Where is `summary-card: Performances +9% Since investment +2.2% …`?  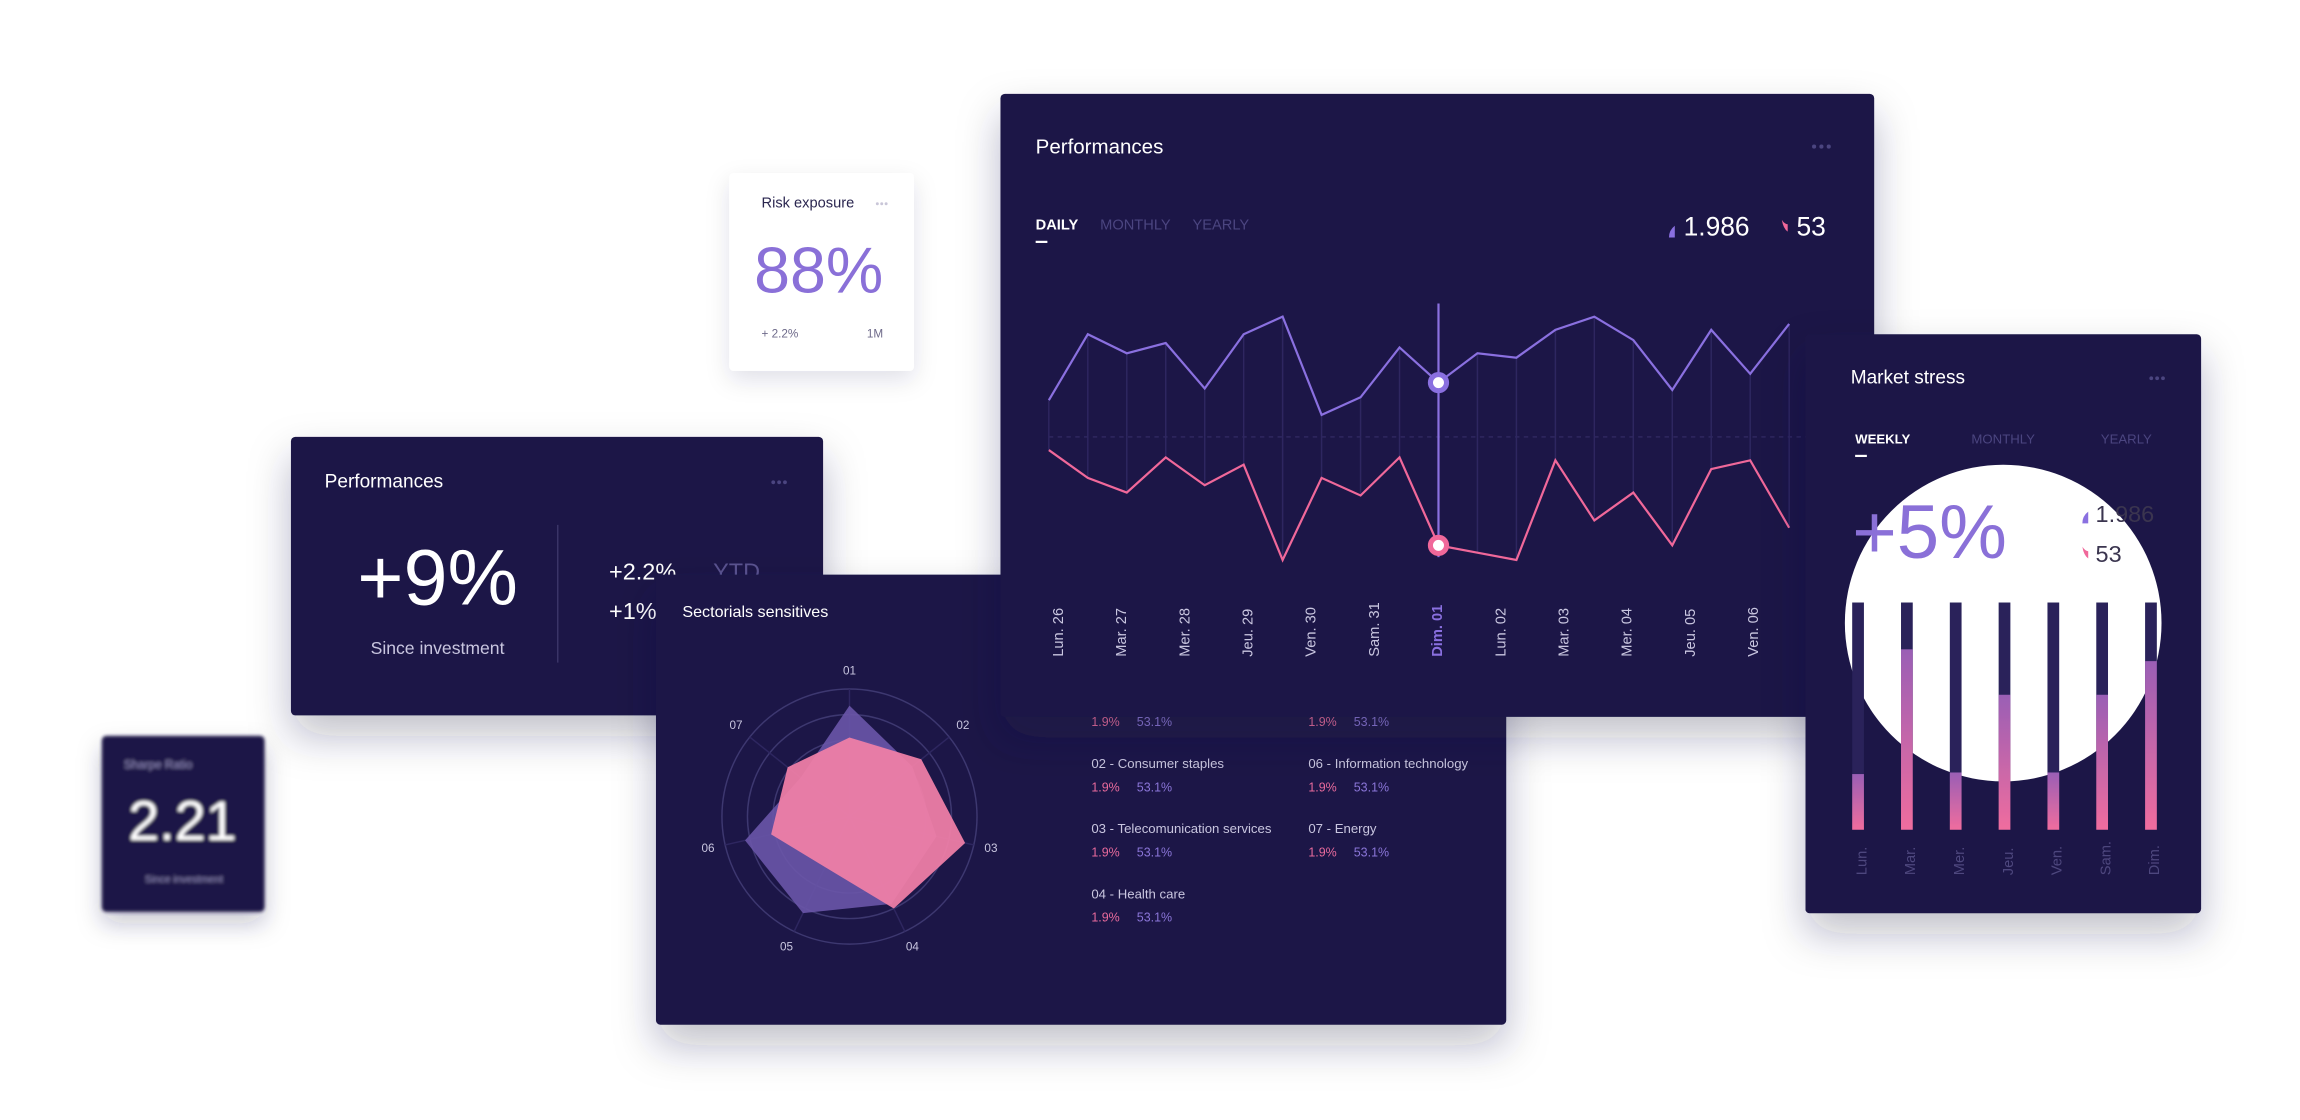 summary-card: Performances +9% Since investment +2.2% … is located at coordinates (557, 576).